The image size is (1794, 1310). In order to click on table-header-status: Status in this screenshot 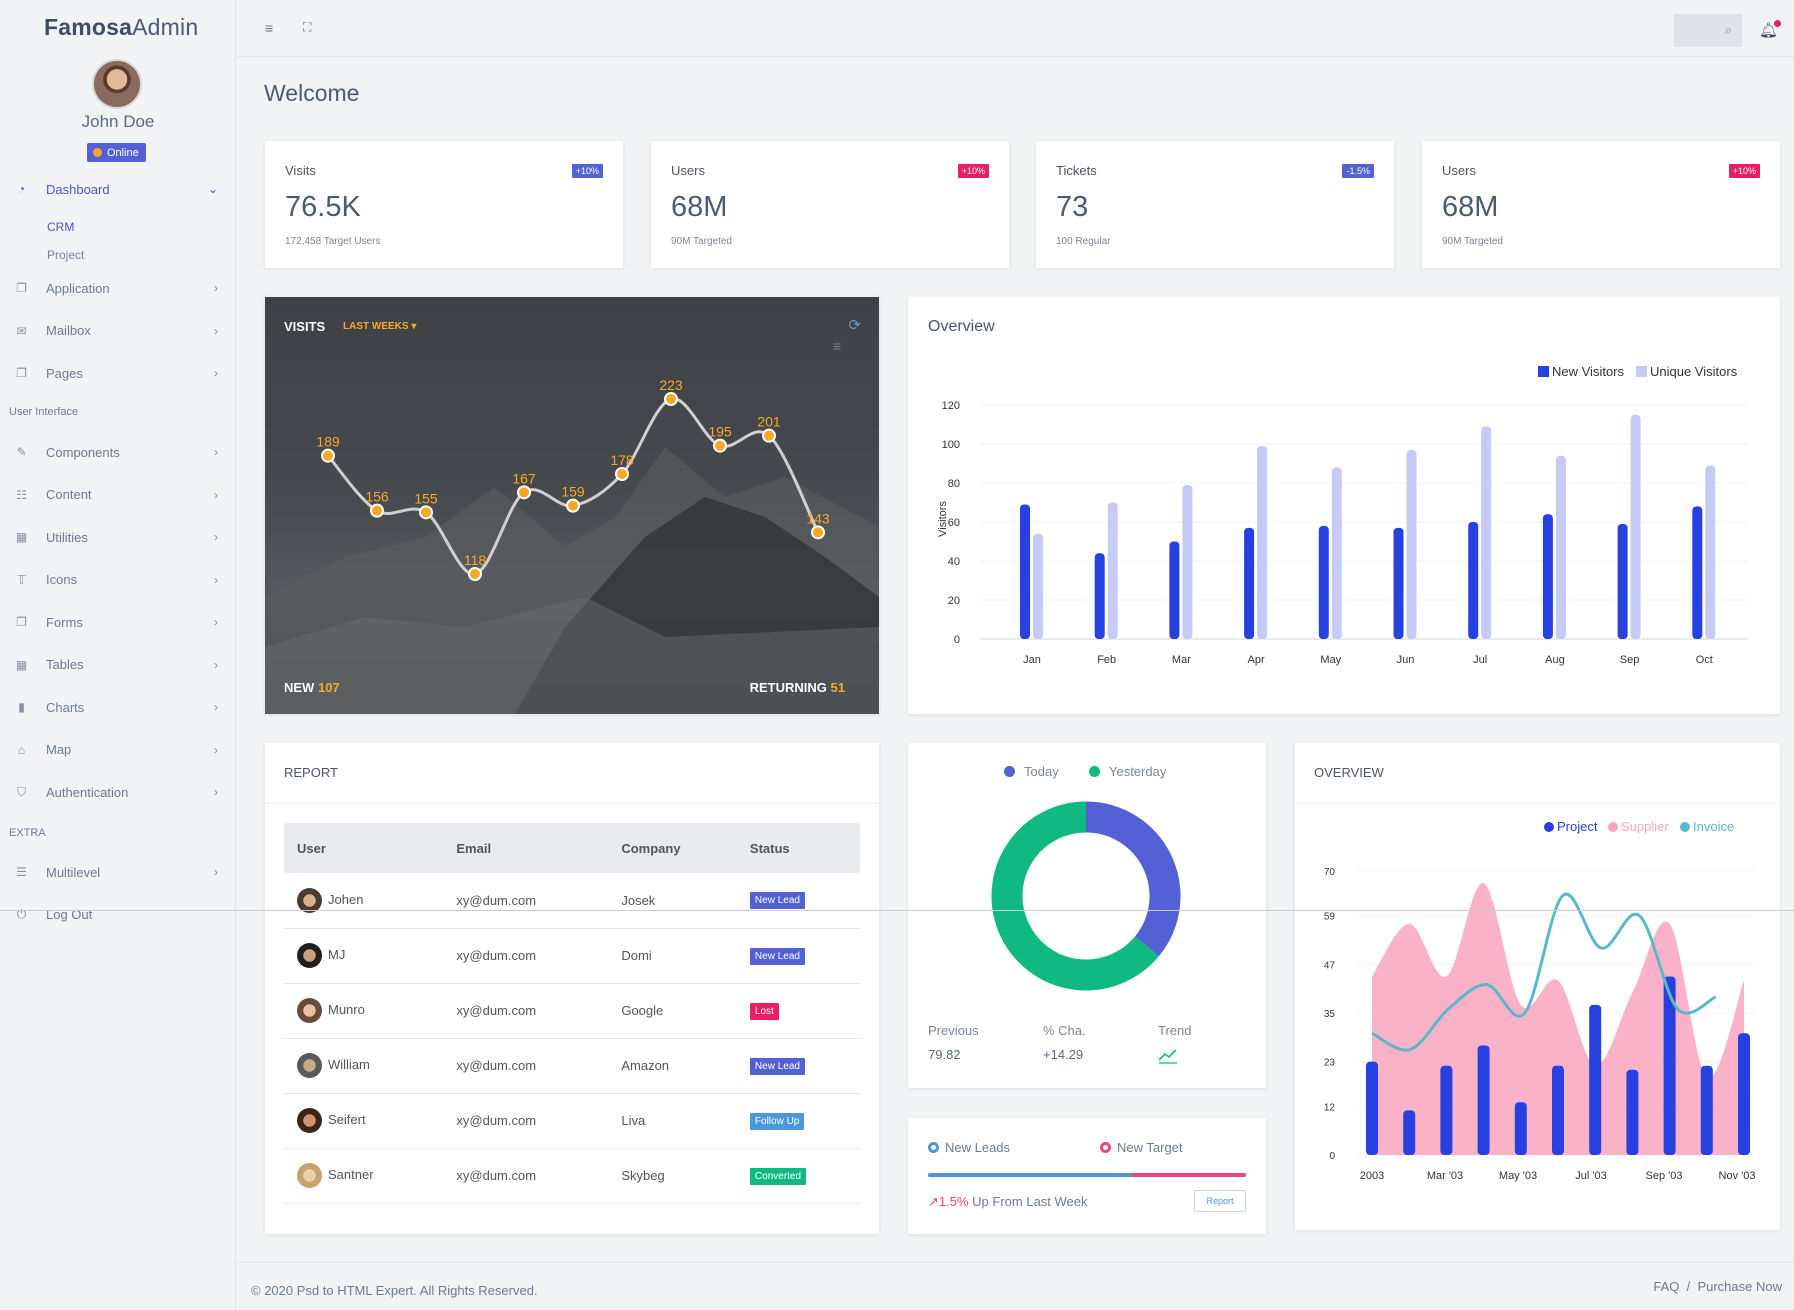, I will do `click(798, 848)`.